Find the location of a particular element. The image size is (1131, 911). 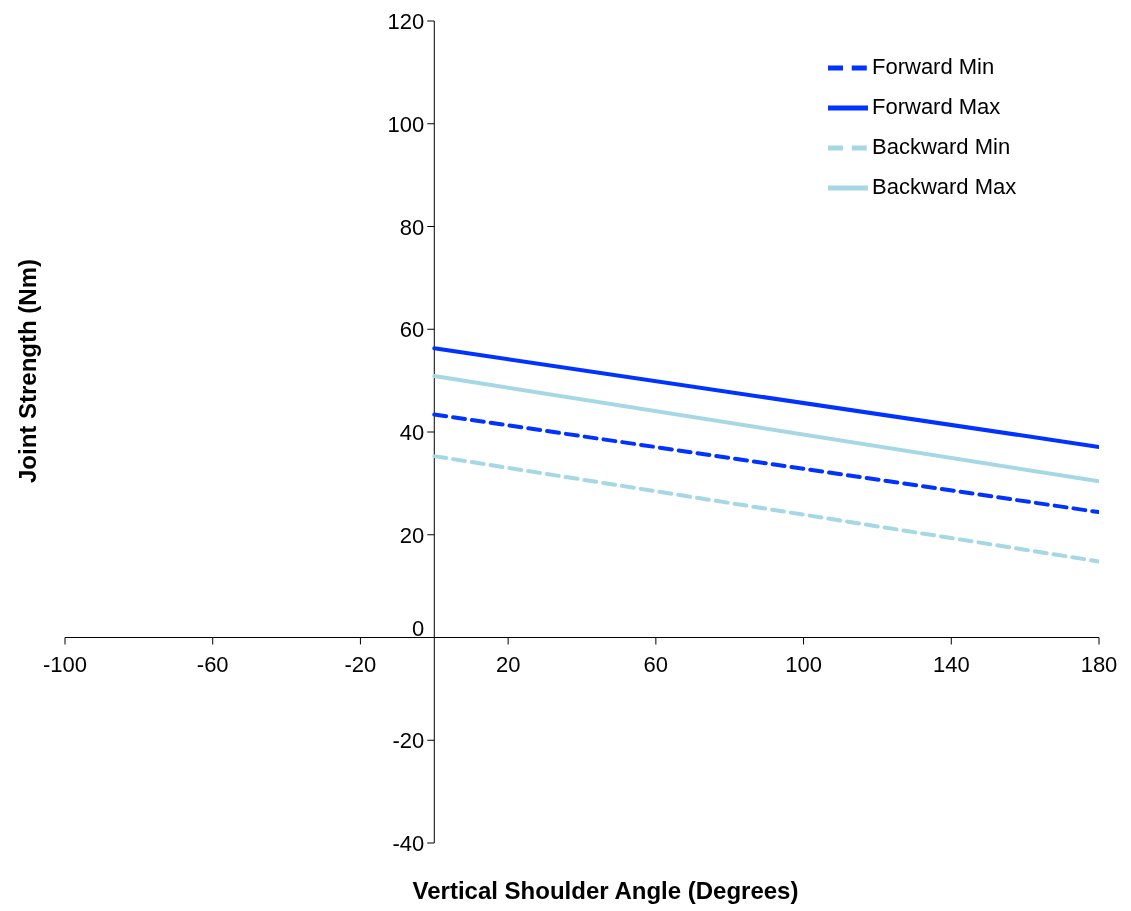

y-tick-label: 20 is located at coordinates (412, 535).